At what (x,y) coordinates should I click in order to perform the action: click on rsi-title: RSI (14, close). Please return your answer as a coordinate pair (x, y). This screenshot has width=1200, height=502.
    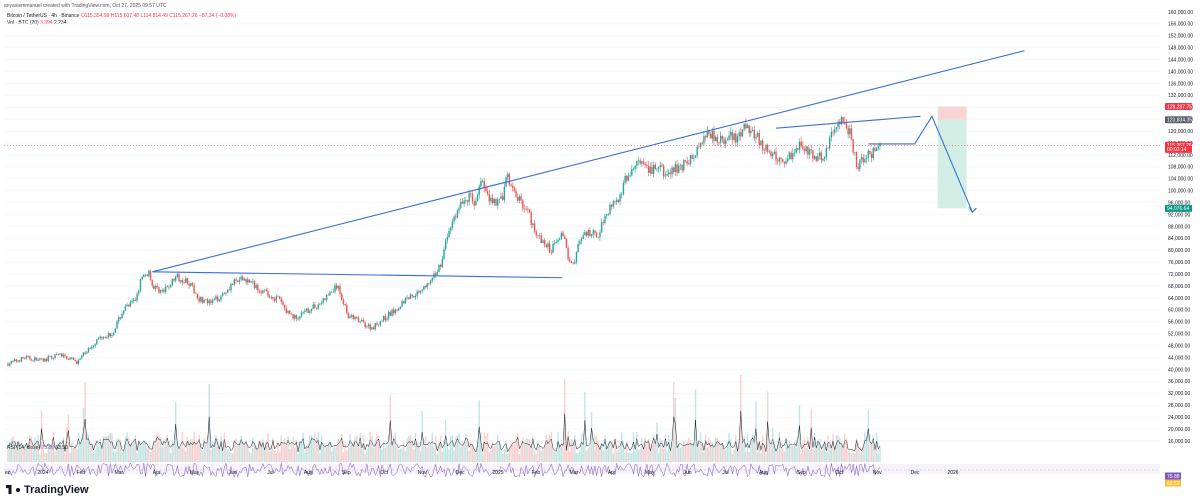
    Looking at the image, I should click on (24, 448).